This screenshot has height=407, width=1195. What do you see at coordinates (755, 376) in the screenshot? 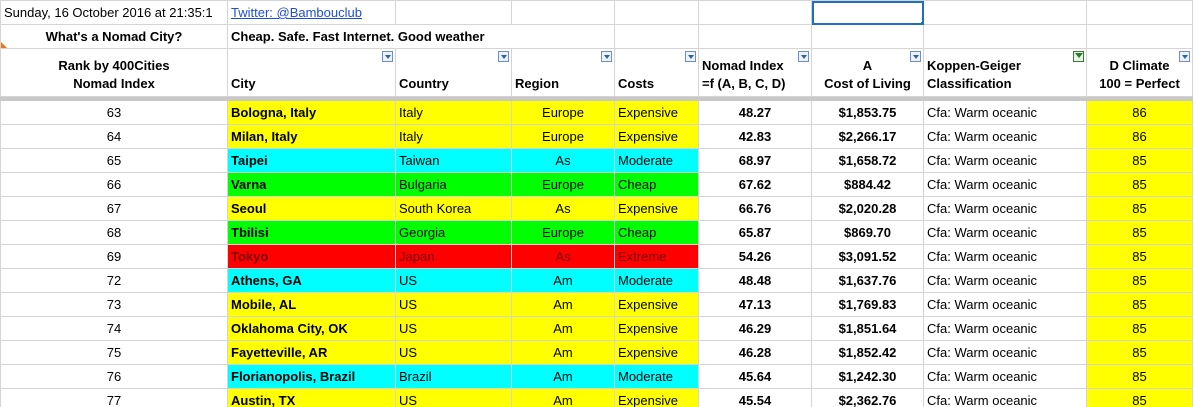
I see `nomad-index-cell: 45.64` at bounding box center [755, 376].